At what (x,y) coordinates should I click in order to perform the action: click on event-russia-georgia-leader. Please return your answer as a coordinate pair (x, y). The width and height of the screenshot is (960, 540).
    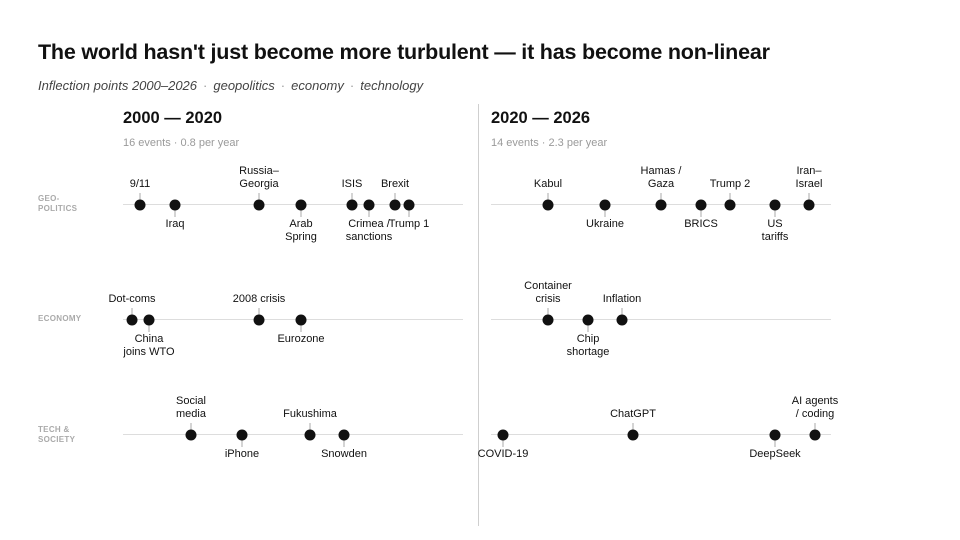
    Looking at the image, I should click on (259, 196).